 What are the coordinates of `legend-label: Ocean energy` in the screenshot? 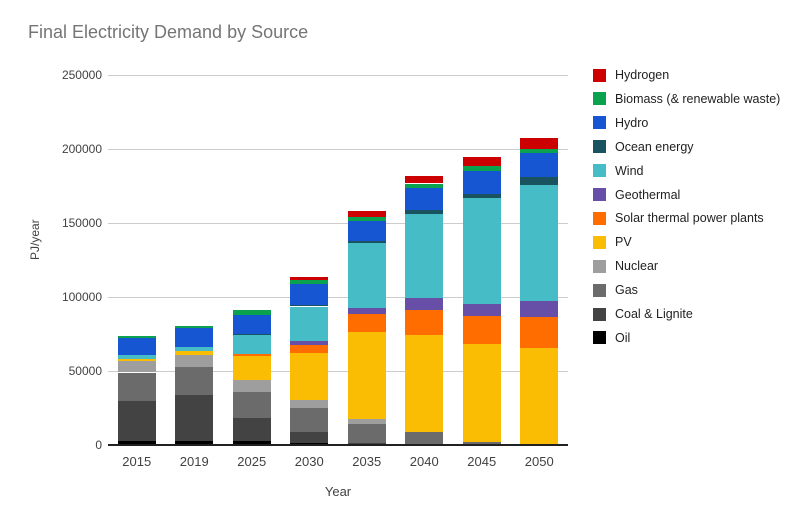 It's located at (654, 146).